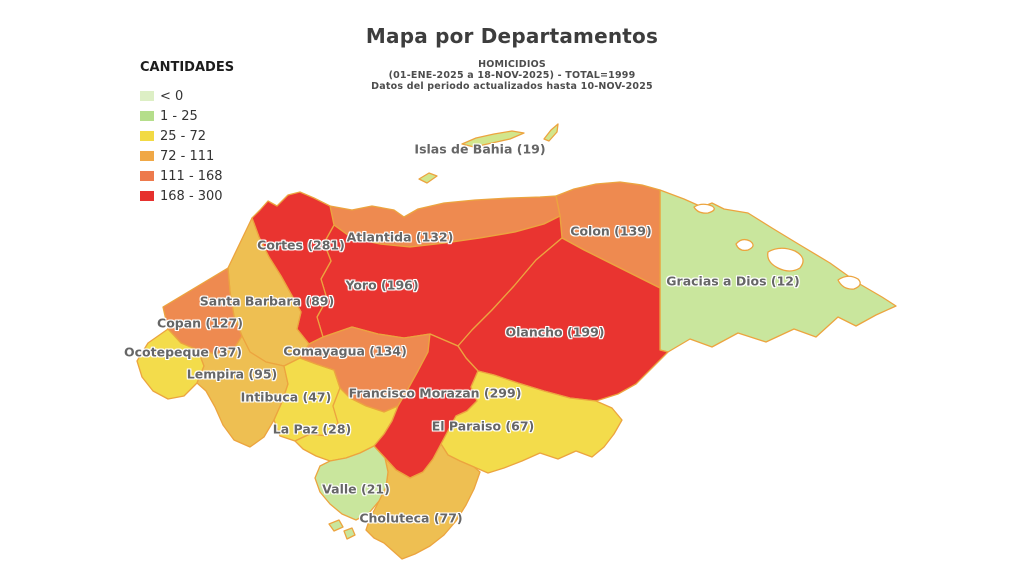 This screenshot has width=1024, height=576. What do you see at coordinates (512, 75) in the screenshot?
I see `subtitle-period-total: (01-ENE-2025 a 18-NOV-2025) - TOTAL=1999` at bounding box center [512, 75].